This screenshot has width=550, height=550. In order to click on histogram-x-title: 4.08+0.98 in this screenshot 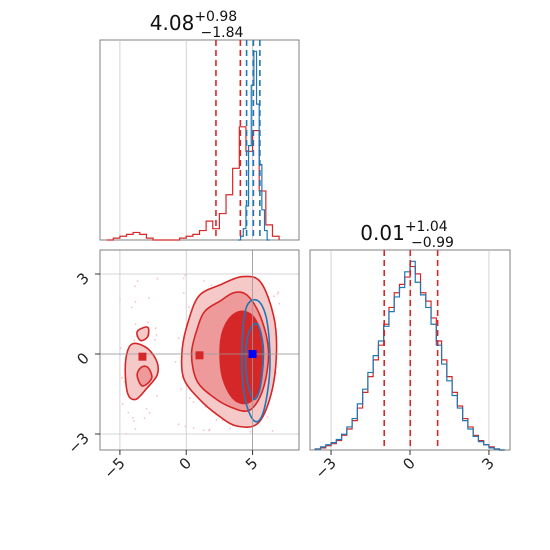, I will do `click(193, 22)`.